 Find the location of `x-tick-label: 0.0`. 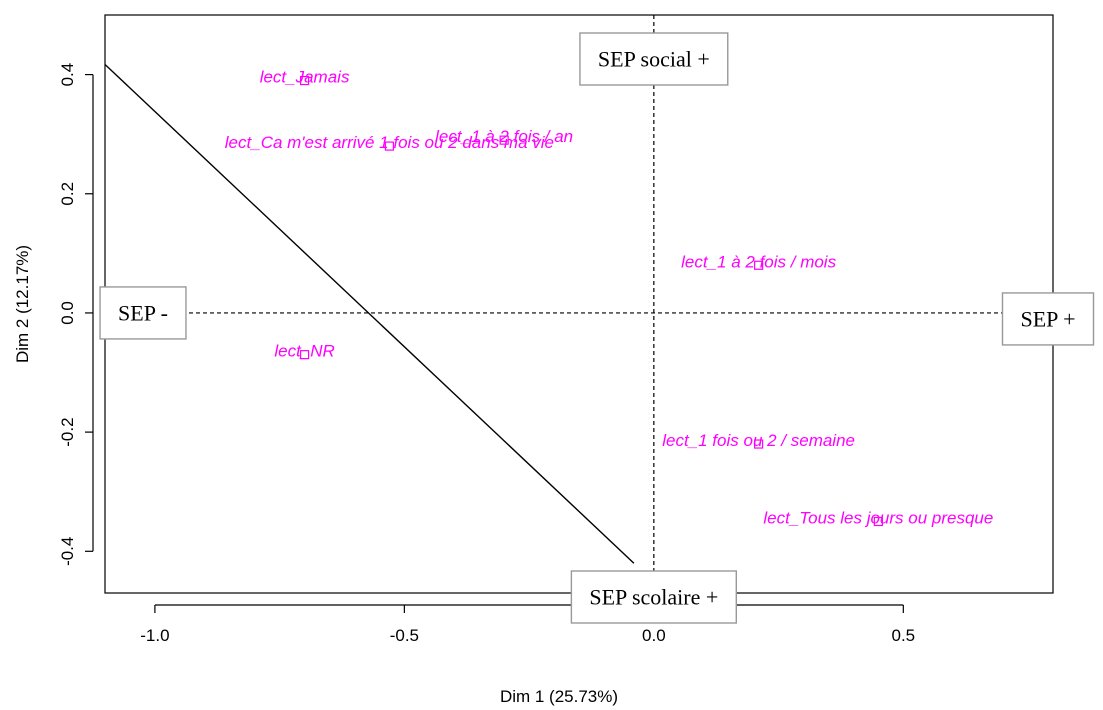

x-tick-label: 0.0 is located at coordinates (654, 635).